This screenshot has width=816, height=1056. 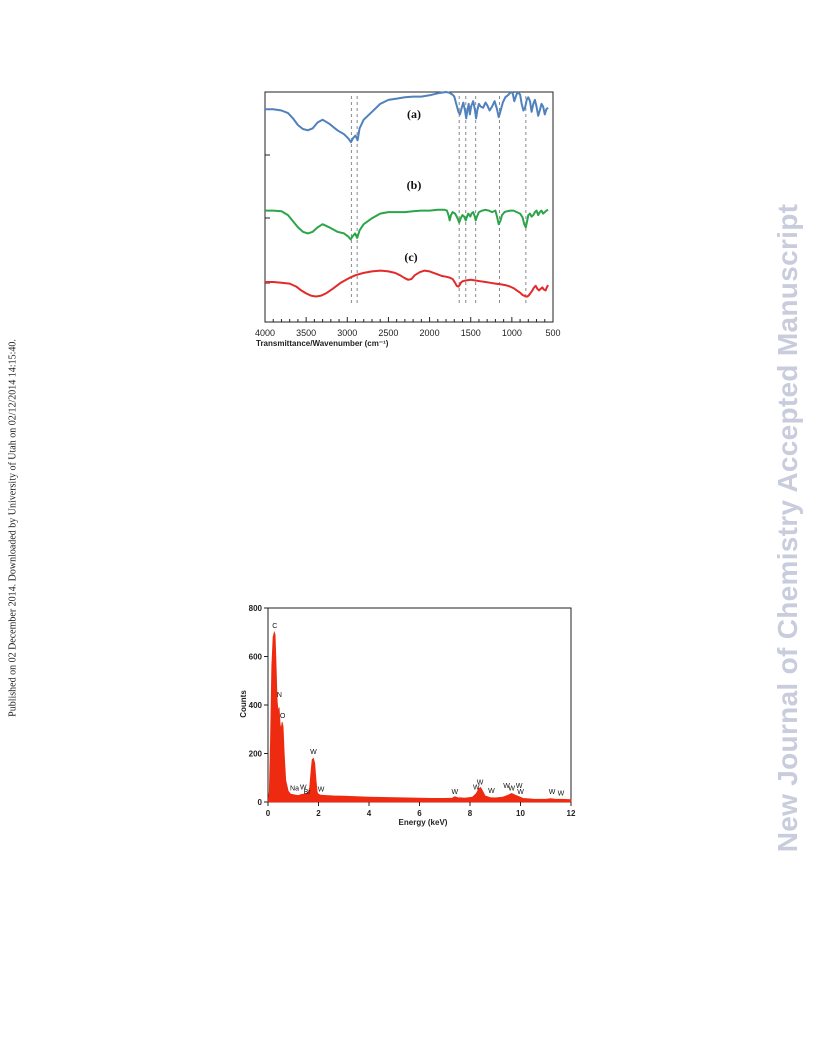 What do you see at coordinates (308, 792) in the screenshot?
I see `eds-peak-label: Br` at bounding box center [308, 792].